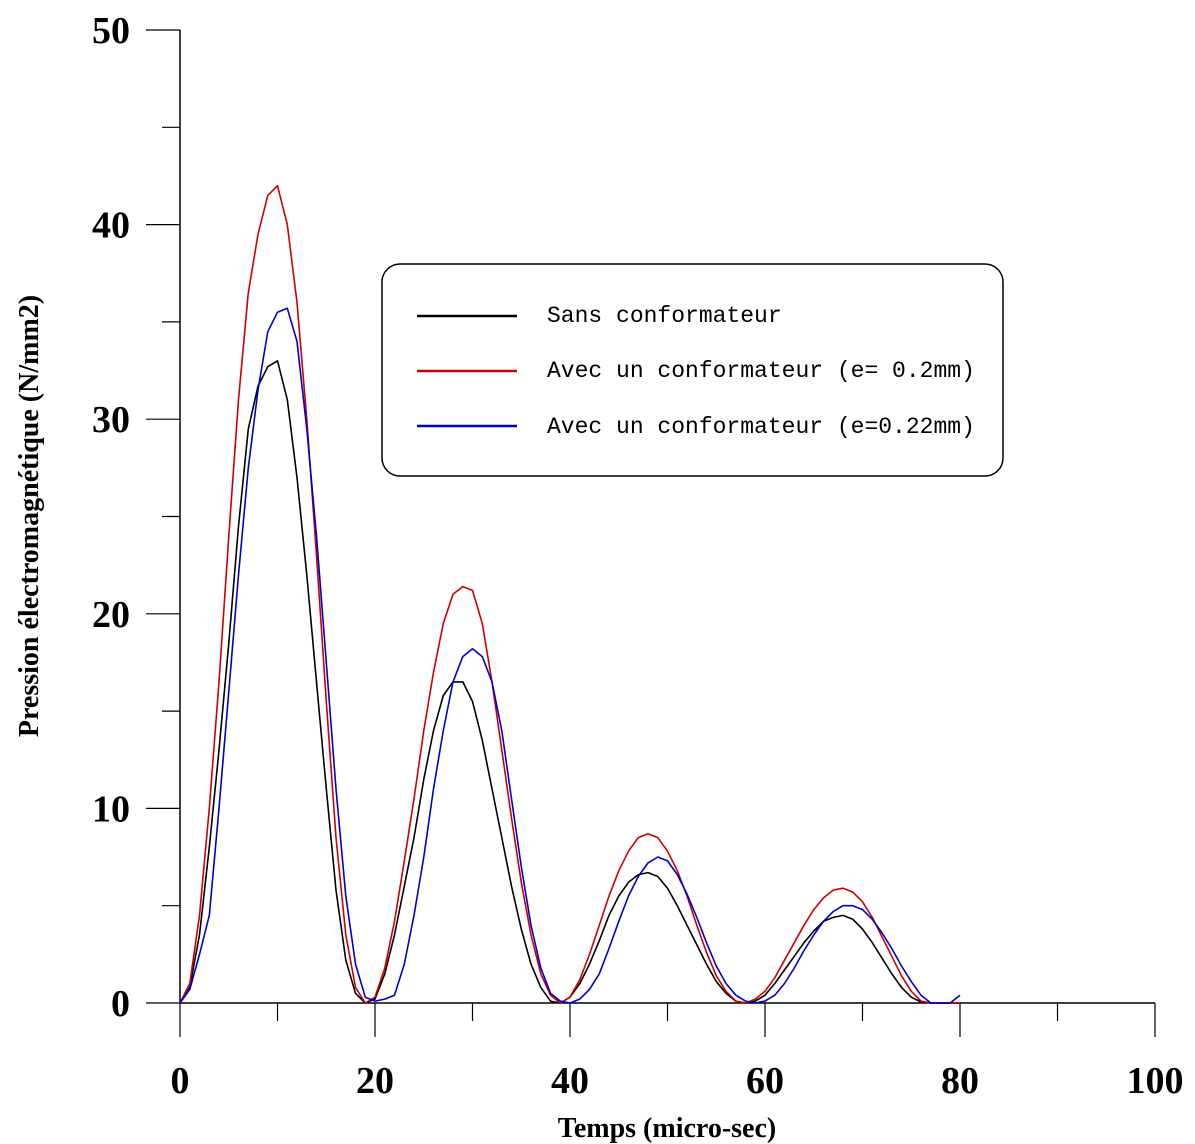 This screenshot has width=1195, height=1144. What do you see at coordinates (960, 1081) in the screenshot?
I see `x-tick-label: 80` at bounding box center [960, 1081].